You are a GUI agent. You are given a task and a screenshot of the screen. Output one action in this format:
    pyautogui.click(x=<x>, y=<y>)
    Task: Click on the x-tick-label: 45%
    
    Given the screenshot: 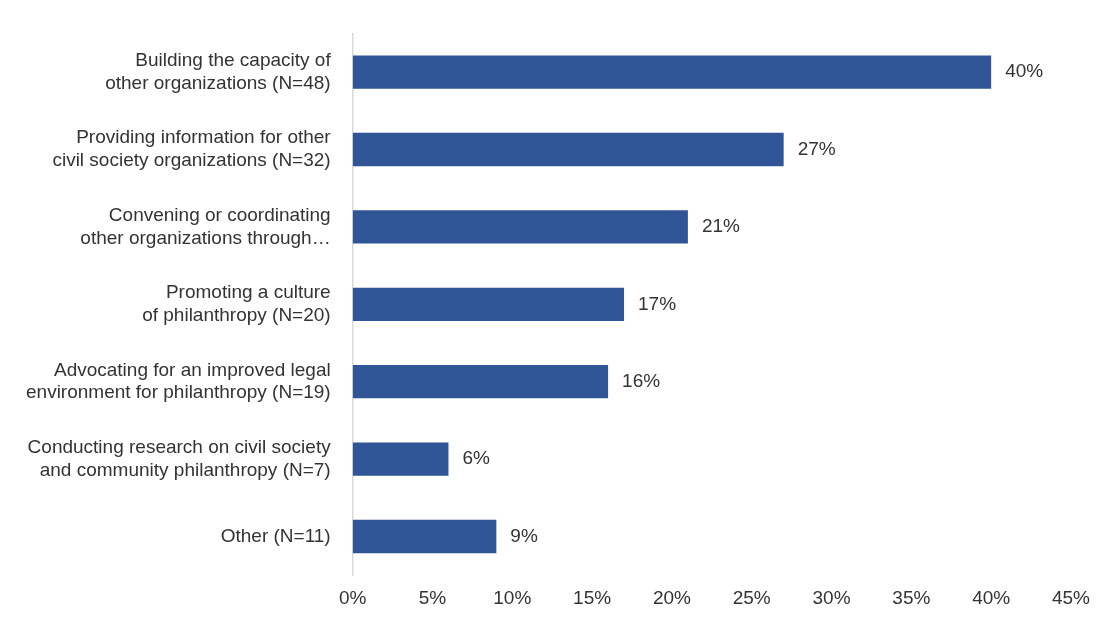 What is the action you would take?
    pyautogui.click(x=1071, y=597)
    